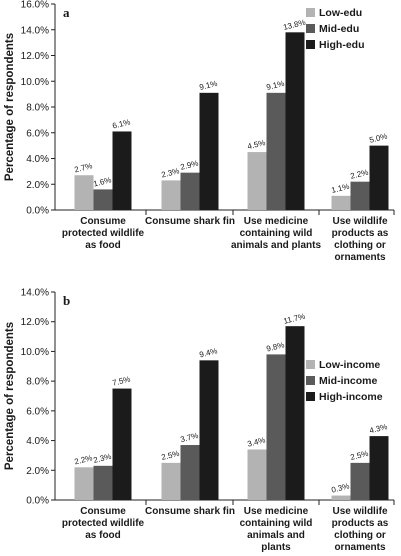 The image size is (401, 556). I want to click on data-label: 3.7%, so click(189, 437).